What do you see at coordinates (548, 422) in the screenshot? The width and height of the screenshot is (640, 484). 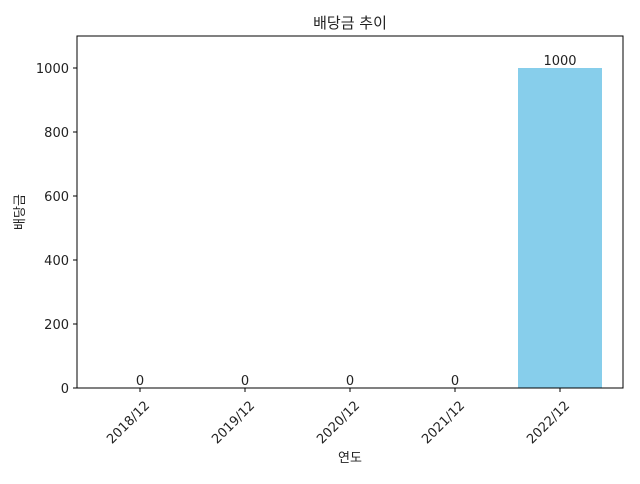 I see `x-tick-label: 2022/12` at bounding box center [548, 422].